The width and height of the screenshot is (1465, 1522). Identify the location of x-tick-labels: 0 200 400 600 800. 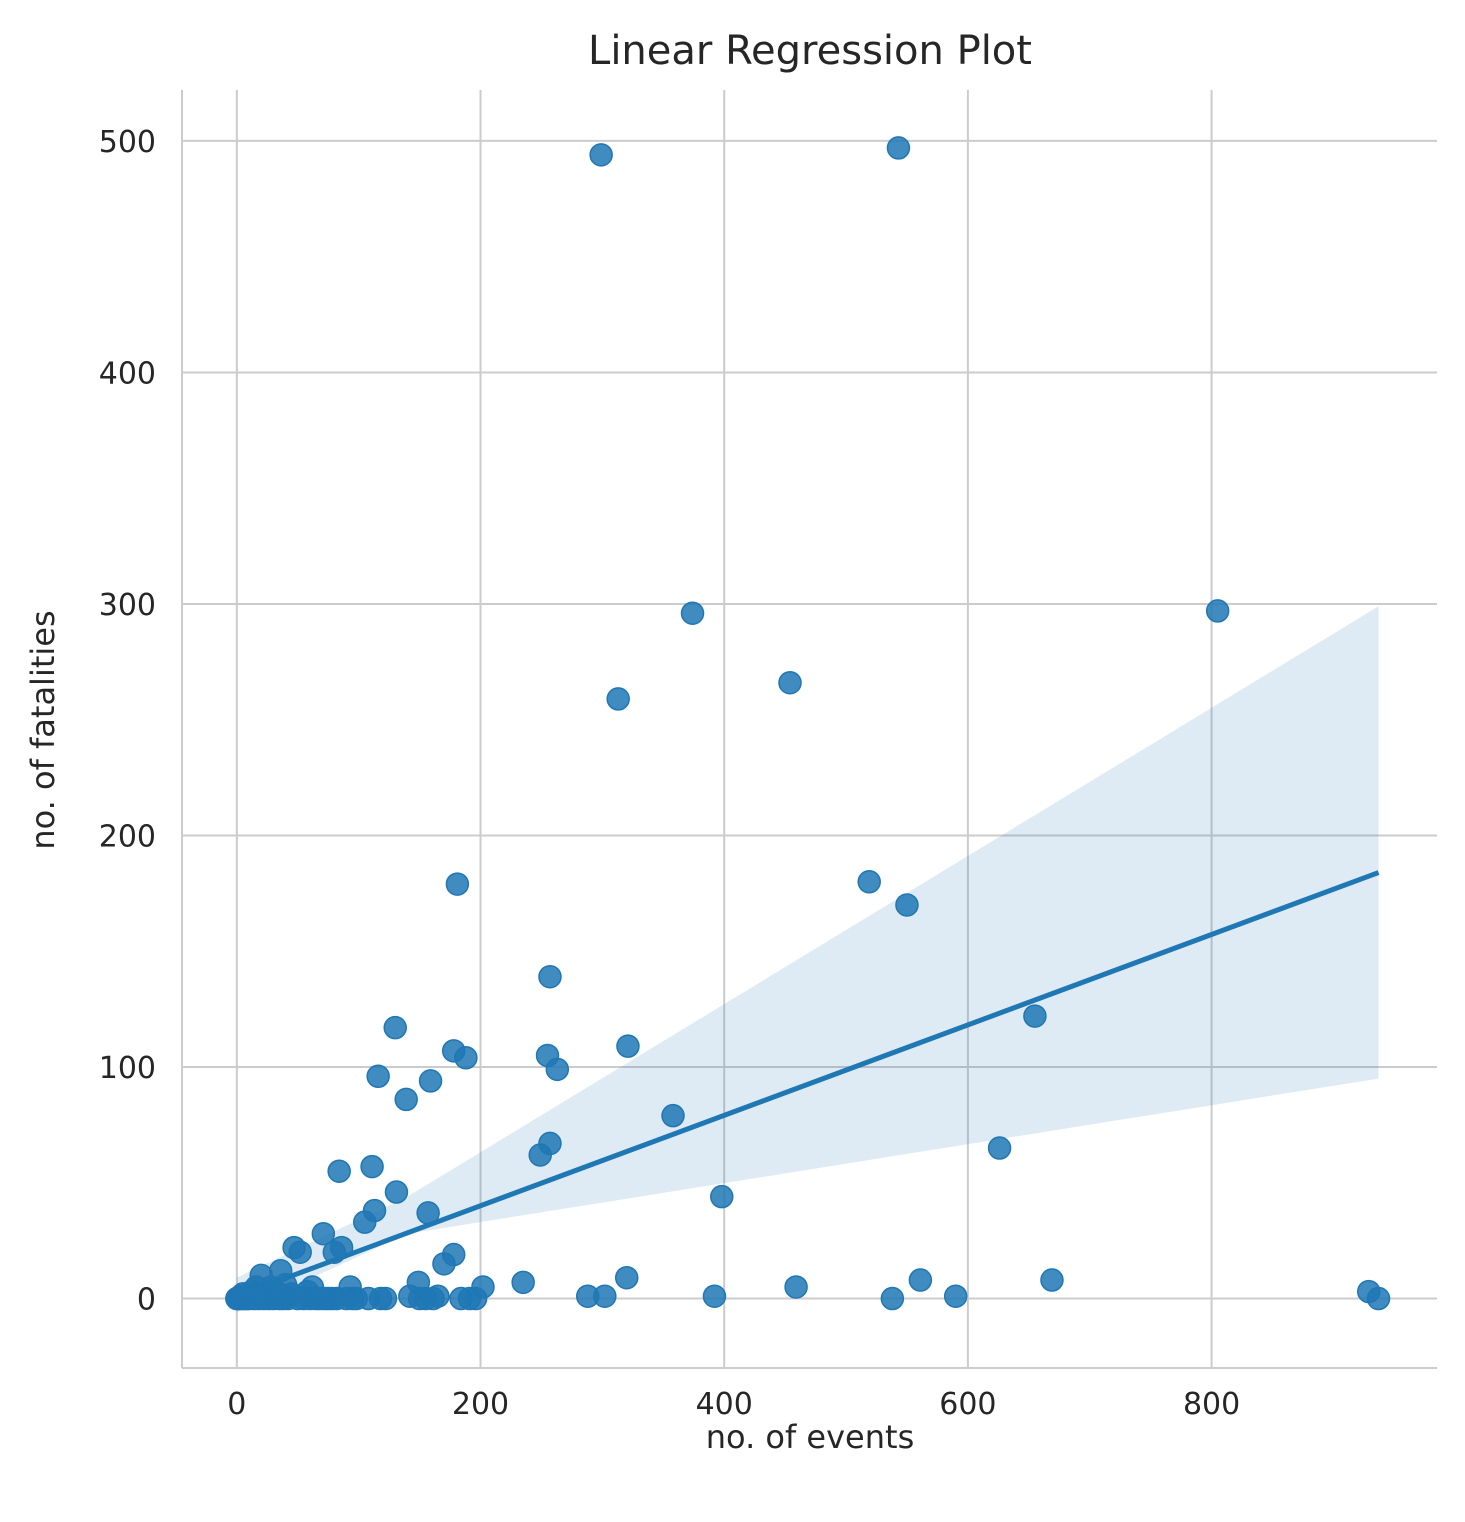
(733, 1404).